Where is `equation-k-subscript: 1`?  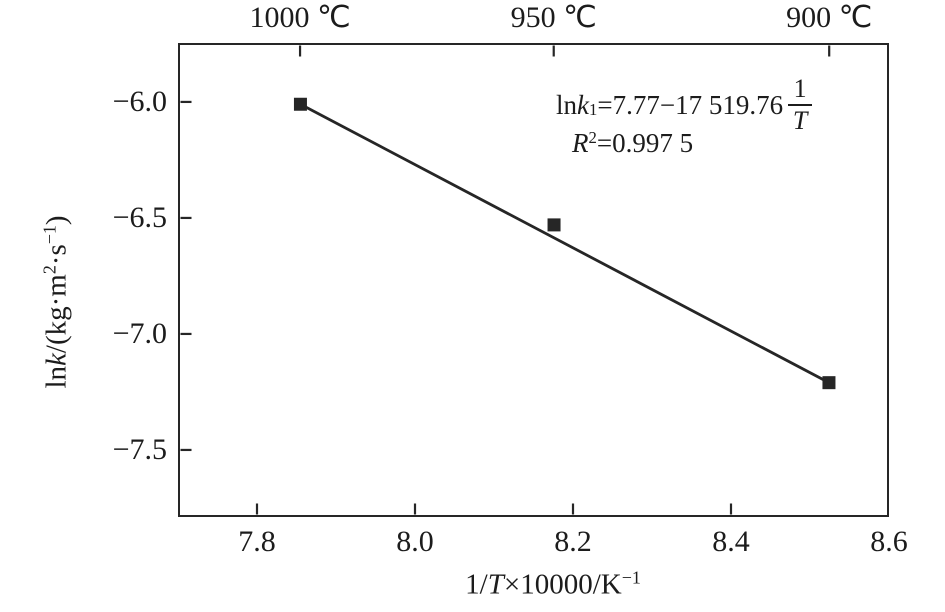
equation-k-subscript: 1 is located at coordinates (593, 109).